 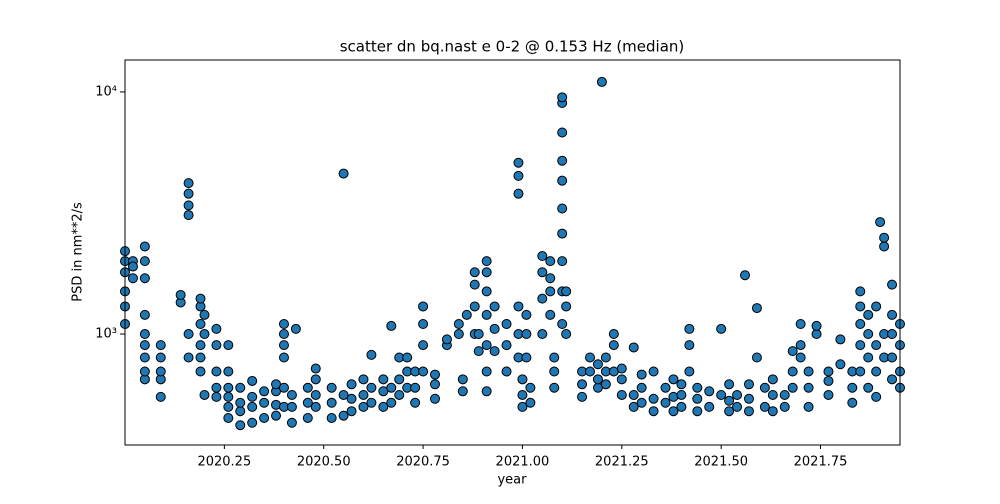 What do you see at coordinates (523, 462) in the screenshot?
I see `x-tick-label: 2021.00` at bounding box center [523, 462].